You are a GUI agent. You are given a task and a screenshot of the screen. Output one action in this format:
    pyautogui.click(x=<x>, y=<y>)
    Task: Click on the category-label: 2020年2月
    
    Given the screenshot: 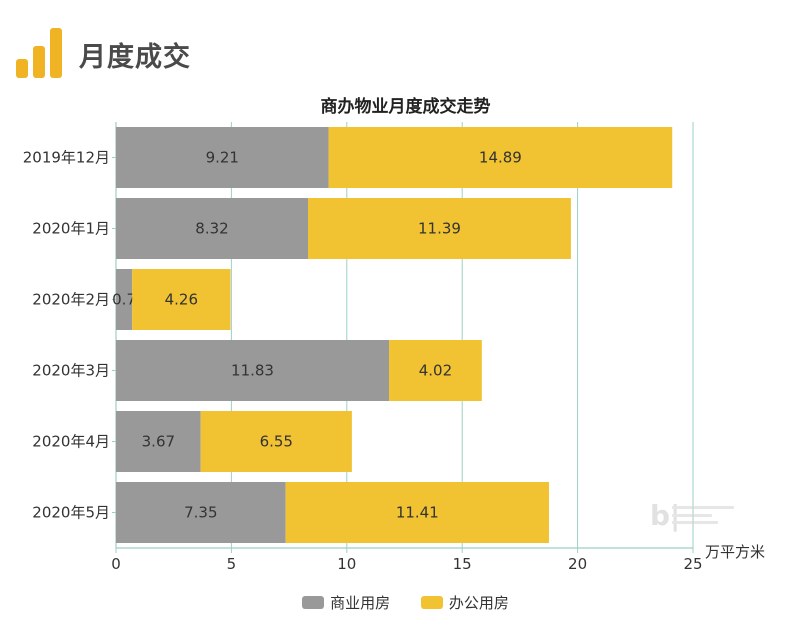 What is the action you would take?
    pyautogui.click(x=71, y=300)
    